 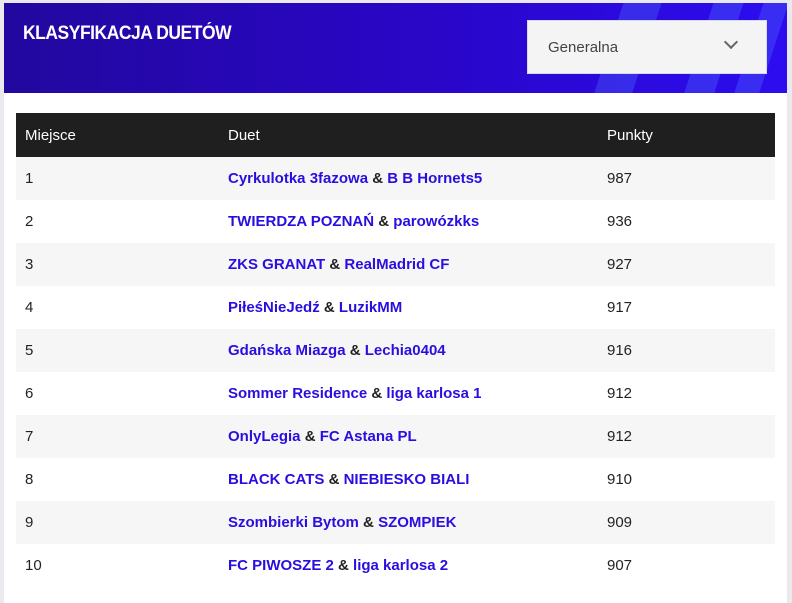 What do you see at coordinates (368, 436) in the screenshot?
I see `team-link: FC Astana PL` at bounding box center [368, 436].